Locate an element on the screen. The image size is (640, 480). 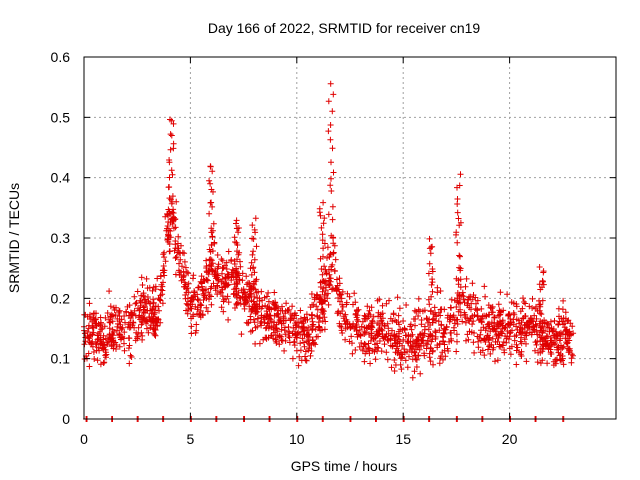
y-tick-label: 0.6 is located at coordinates (61, 57).